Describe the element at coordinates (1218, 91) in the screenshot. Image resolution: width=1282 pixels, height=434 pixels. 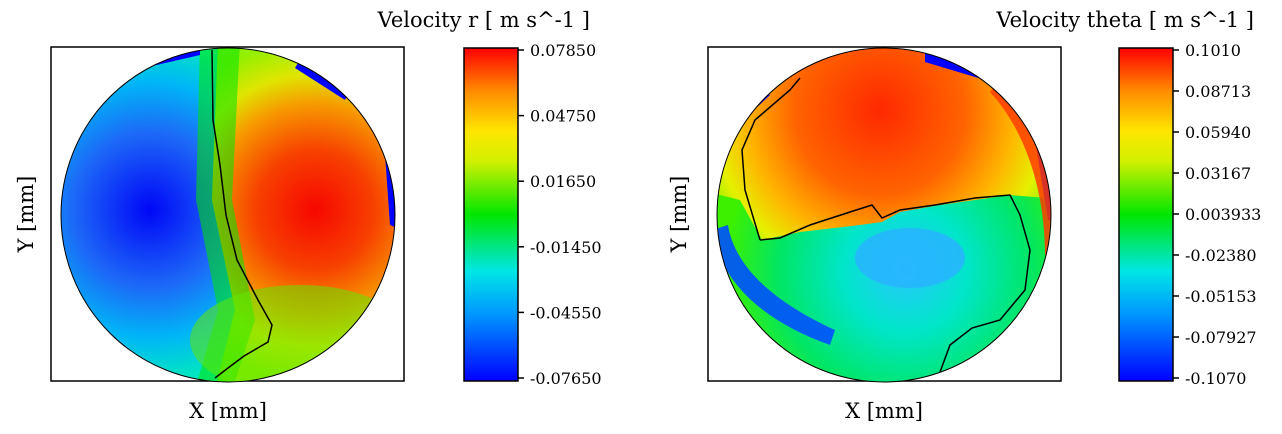
I see `colorbar-tick-label: 0.08713` at that location.